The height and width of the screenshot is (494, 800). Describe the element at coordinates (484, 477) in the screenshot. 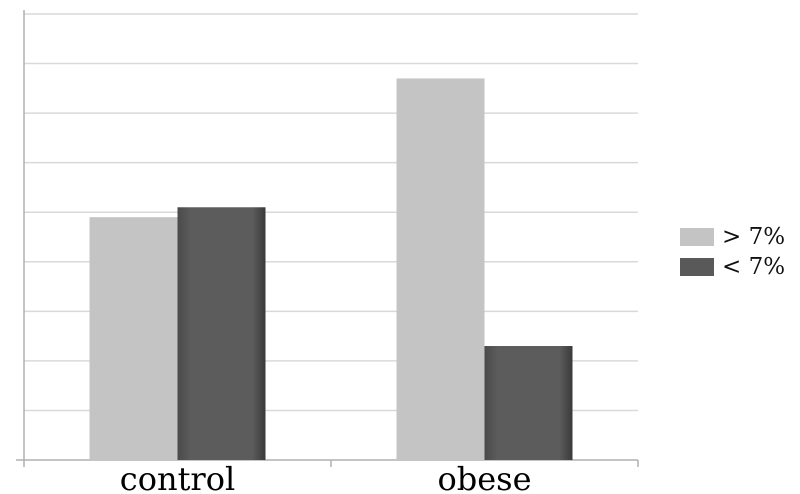

I see `x-tick-label-obese: obese` at that location.